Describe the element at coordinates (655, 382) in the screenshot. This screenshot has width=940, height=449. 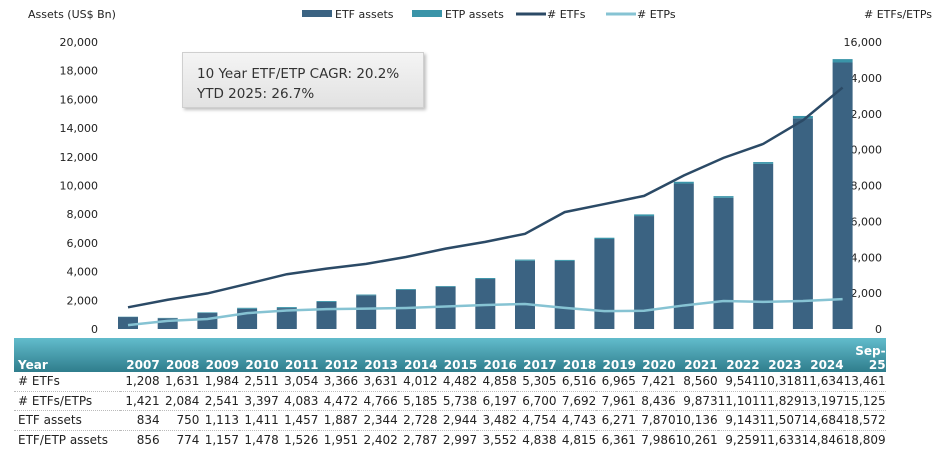
I see `table-cell: 7,421` at that location.